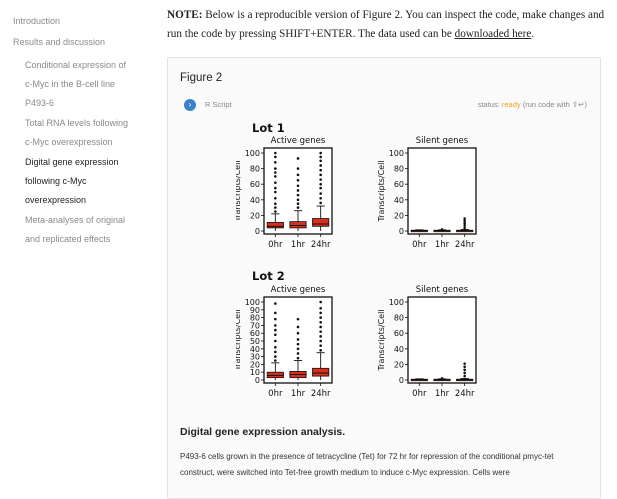 The height and width of the screenshot is (499, 617). I want to click on note-end: ., so click(533, 34).